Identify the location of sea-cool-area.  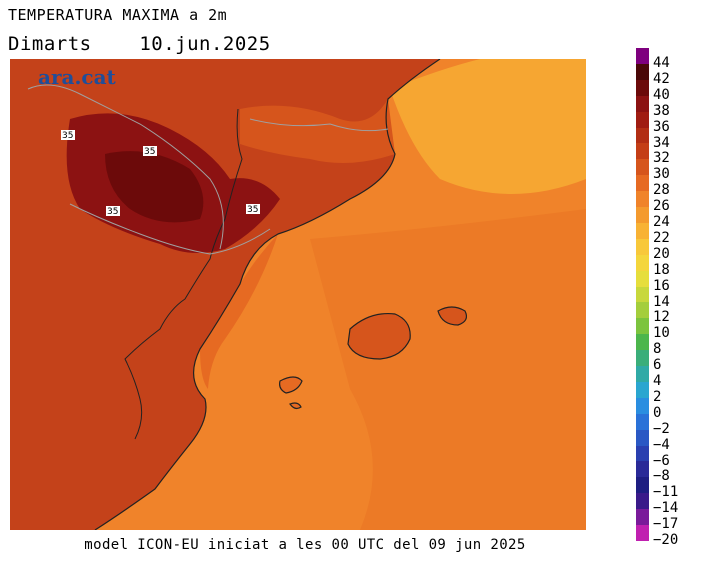
(488, 126).